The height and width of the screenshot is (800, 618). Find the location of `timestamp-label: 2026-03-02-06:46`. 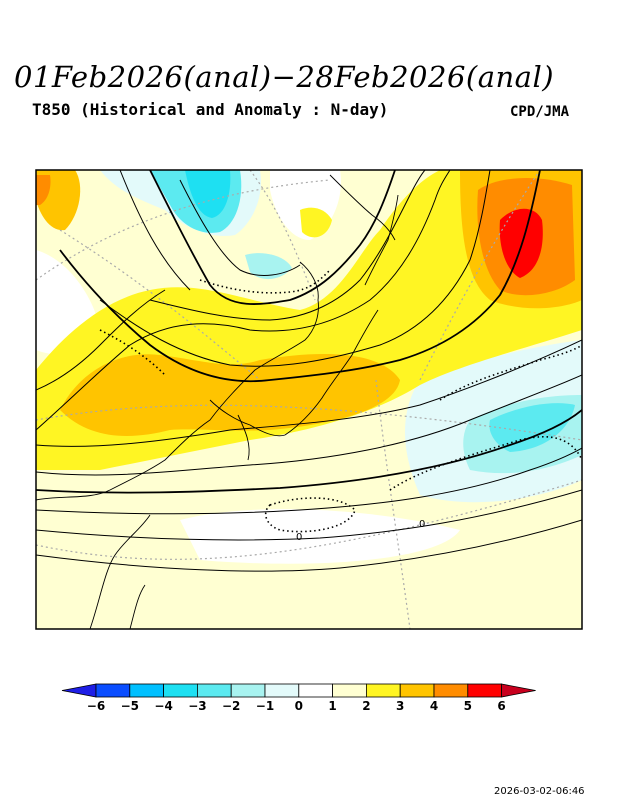

timestamp-label: 2026-03-02-06:46 is located at coordinates (539, 791).